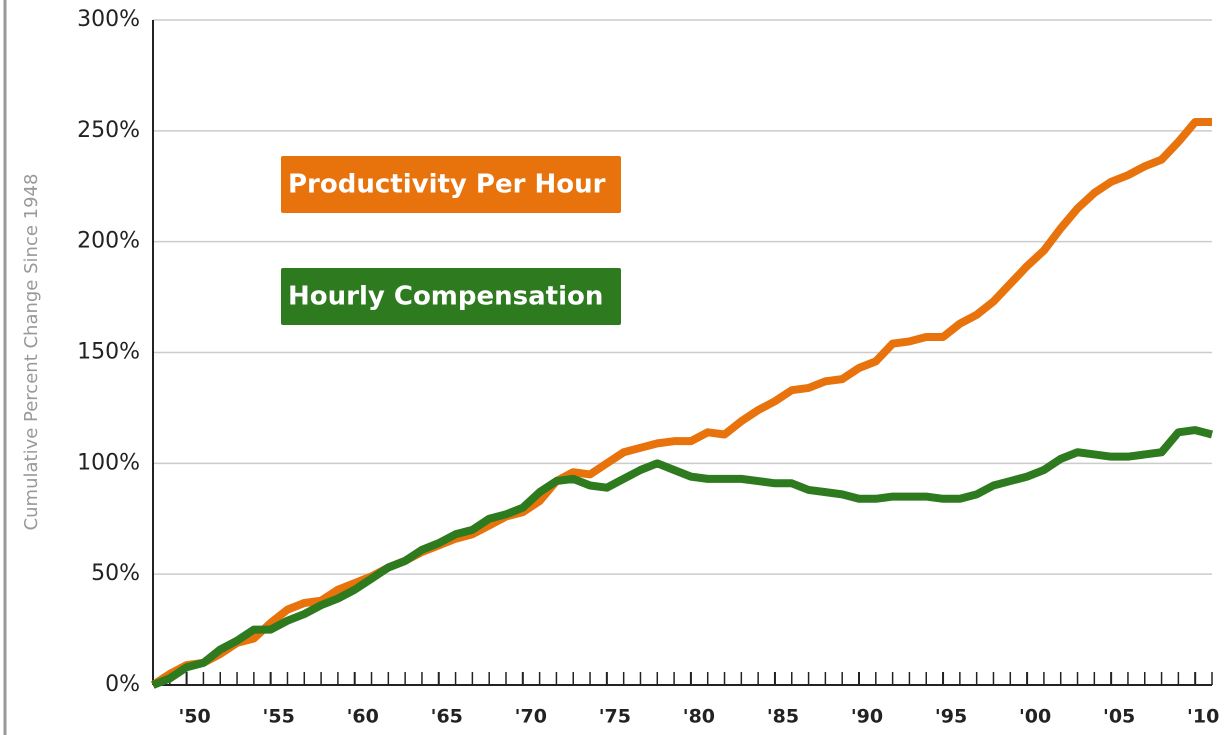  I want to click on y-tick-label: 250%, so click(108, 130).